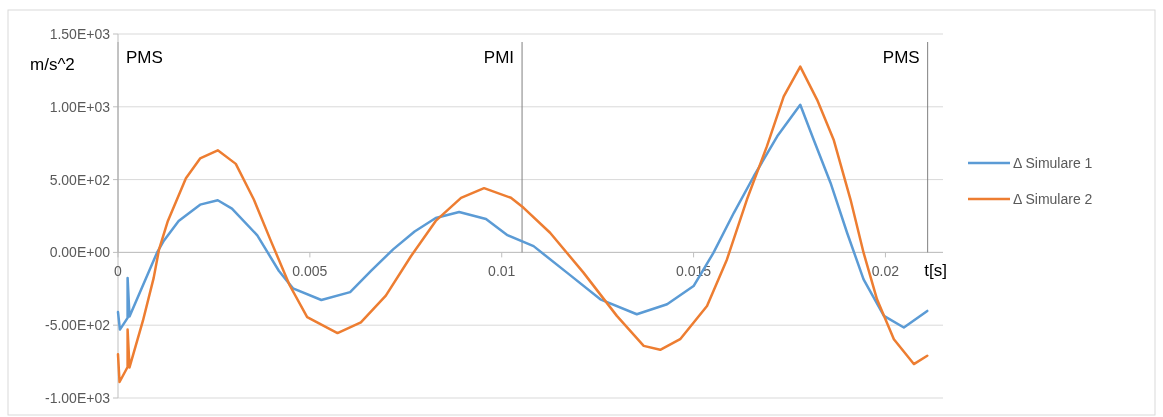  Describe the element at coordinates (80, 179) in the screenshot. I see `y-tick-label: 5.00E+02` at that location.